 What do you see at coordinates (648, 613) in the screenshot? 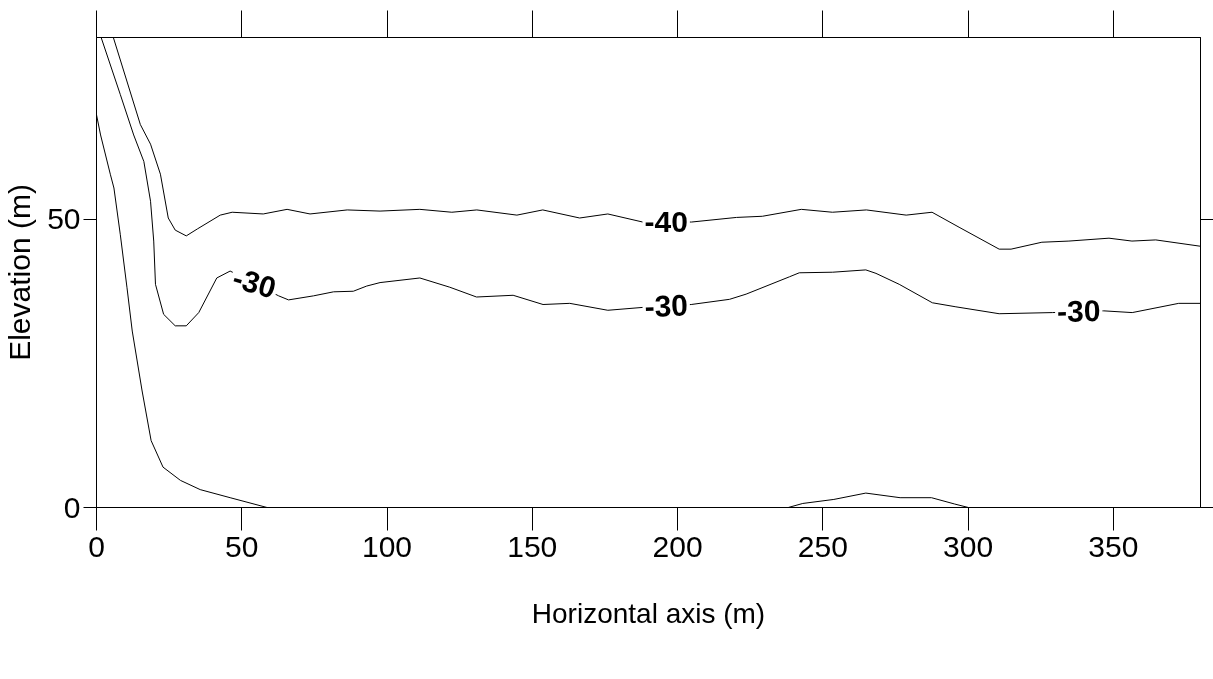
I see `x-axis-title: Horizontal axis (m)` at bounding box center [648, 613].